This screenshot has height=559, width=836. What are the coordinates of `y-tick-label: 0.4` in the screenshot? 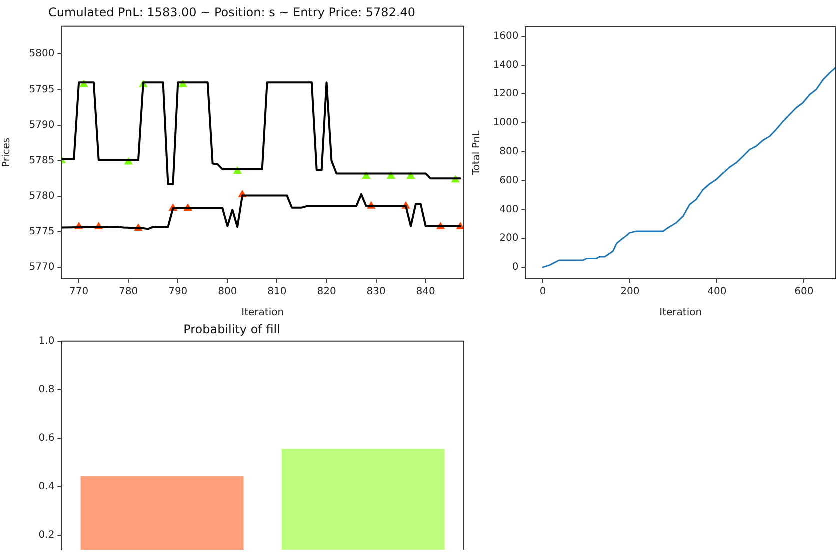 It's located at (46, 487).